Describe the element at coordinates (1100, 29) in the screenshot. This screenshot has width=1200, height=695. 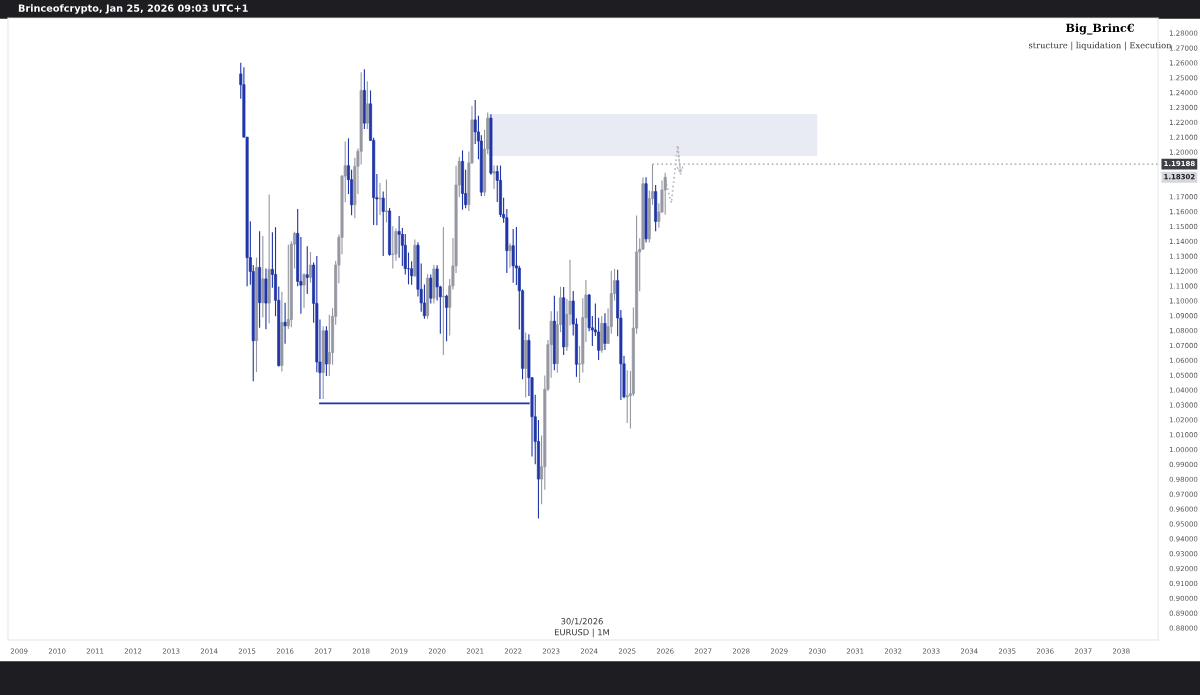
I see `annotation: Big_Brinc€` at that location.